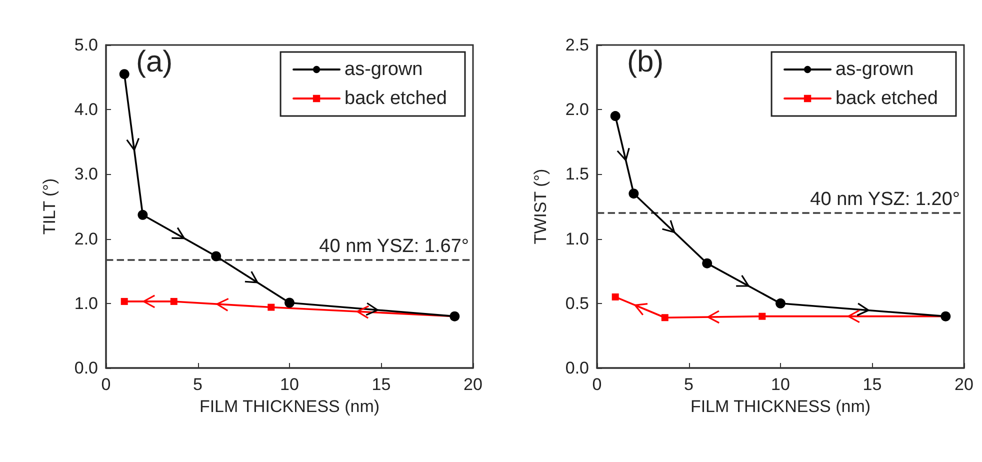 Image resolution: width=982 pixels, height=462 pixels. I want to click on y-tick-label: 3.0, so click(86, 174).